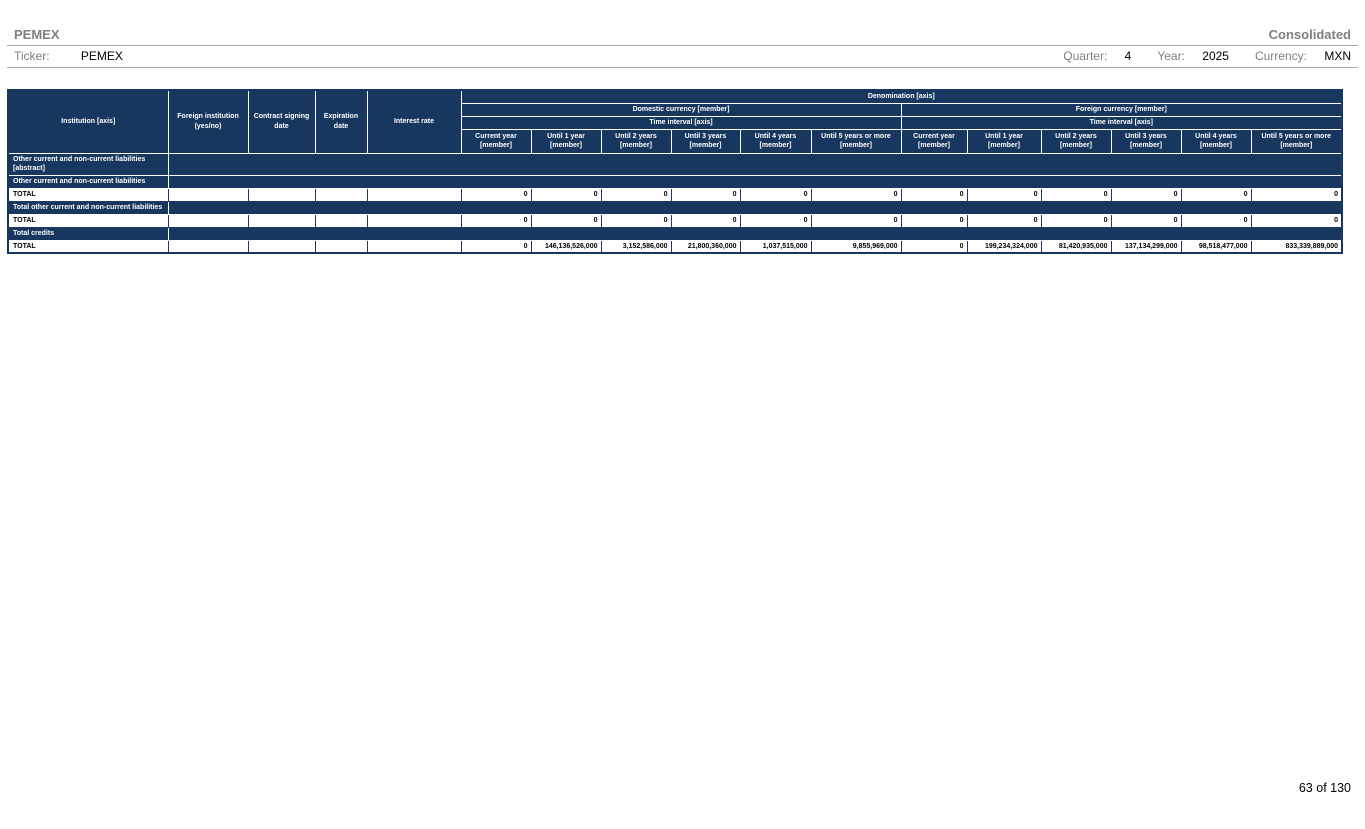  What do you see at coordinates (37, 34) in the screenshot?
I see `company-name: PEMEX` at bounding box center [37, 34].